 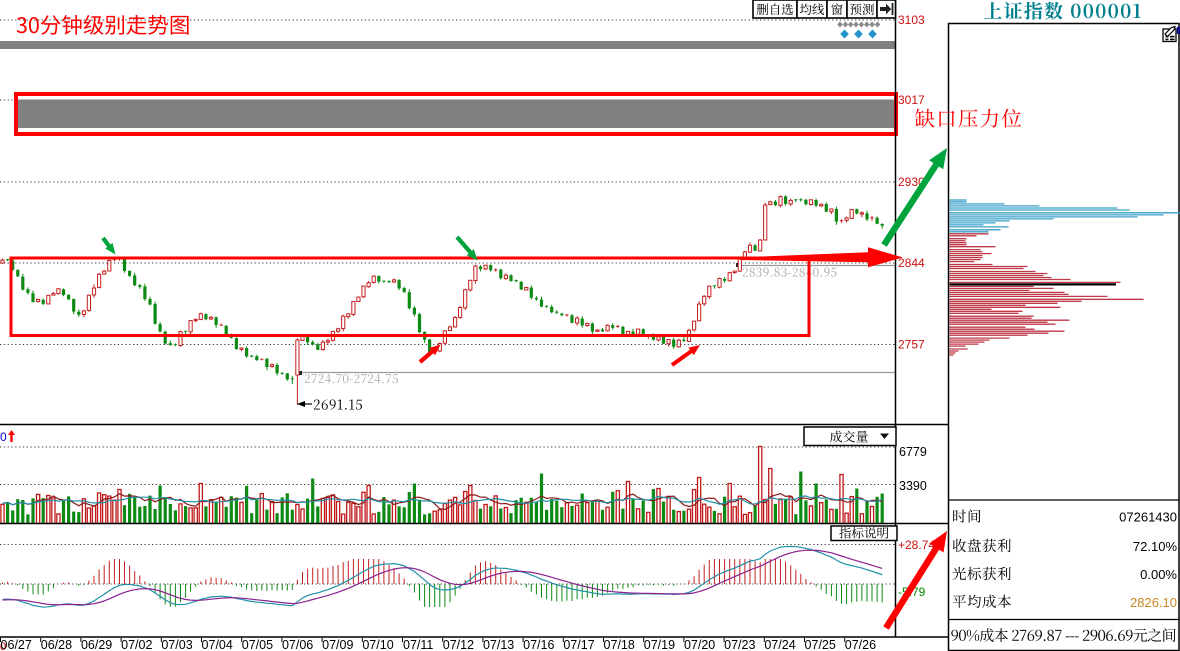 I want to click on svg-text: 07261430, so click(x=1148, y=517).